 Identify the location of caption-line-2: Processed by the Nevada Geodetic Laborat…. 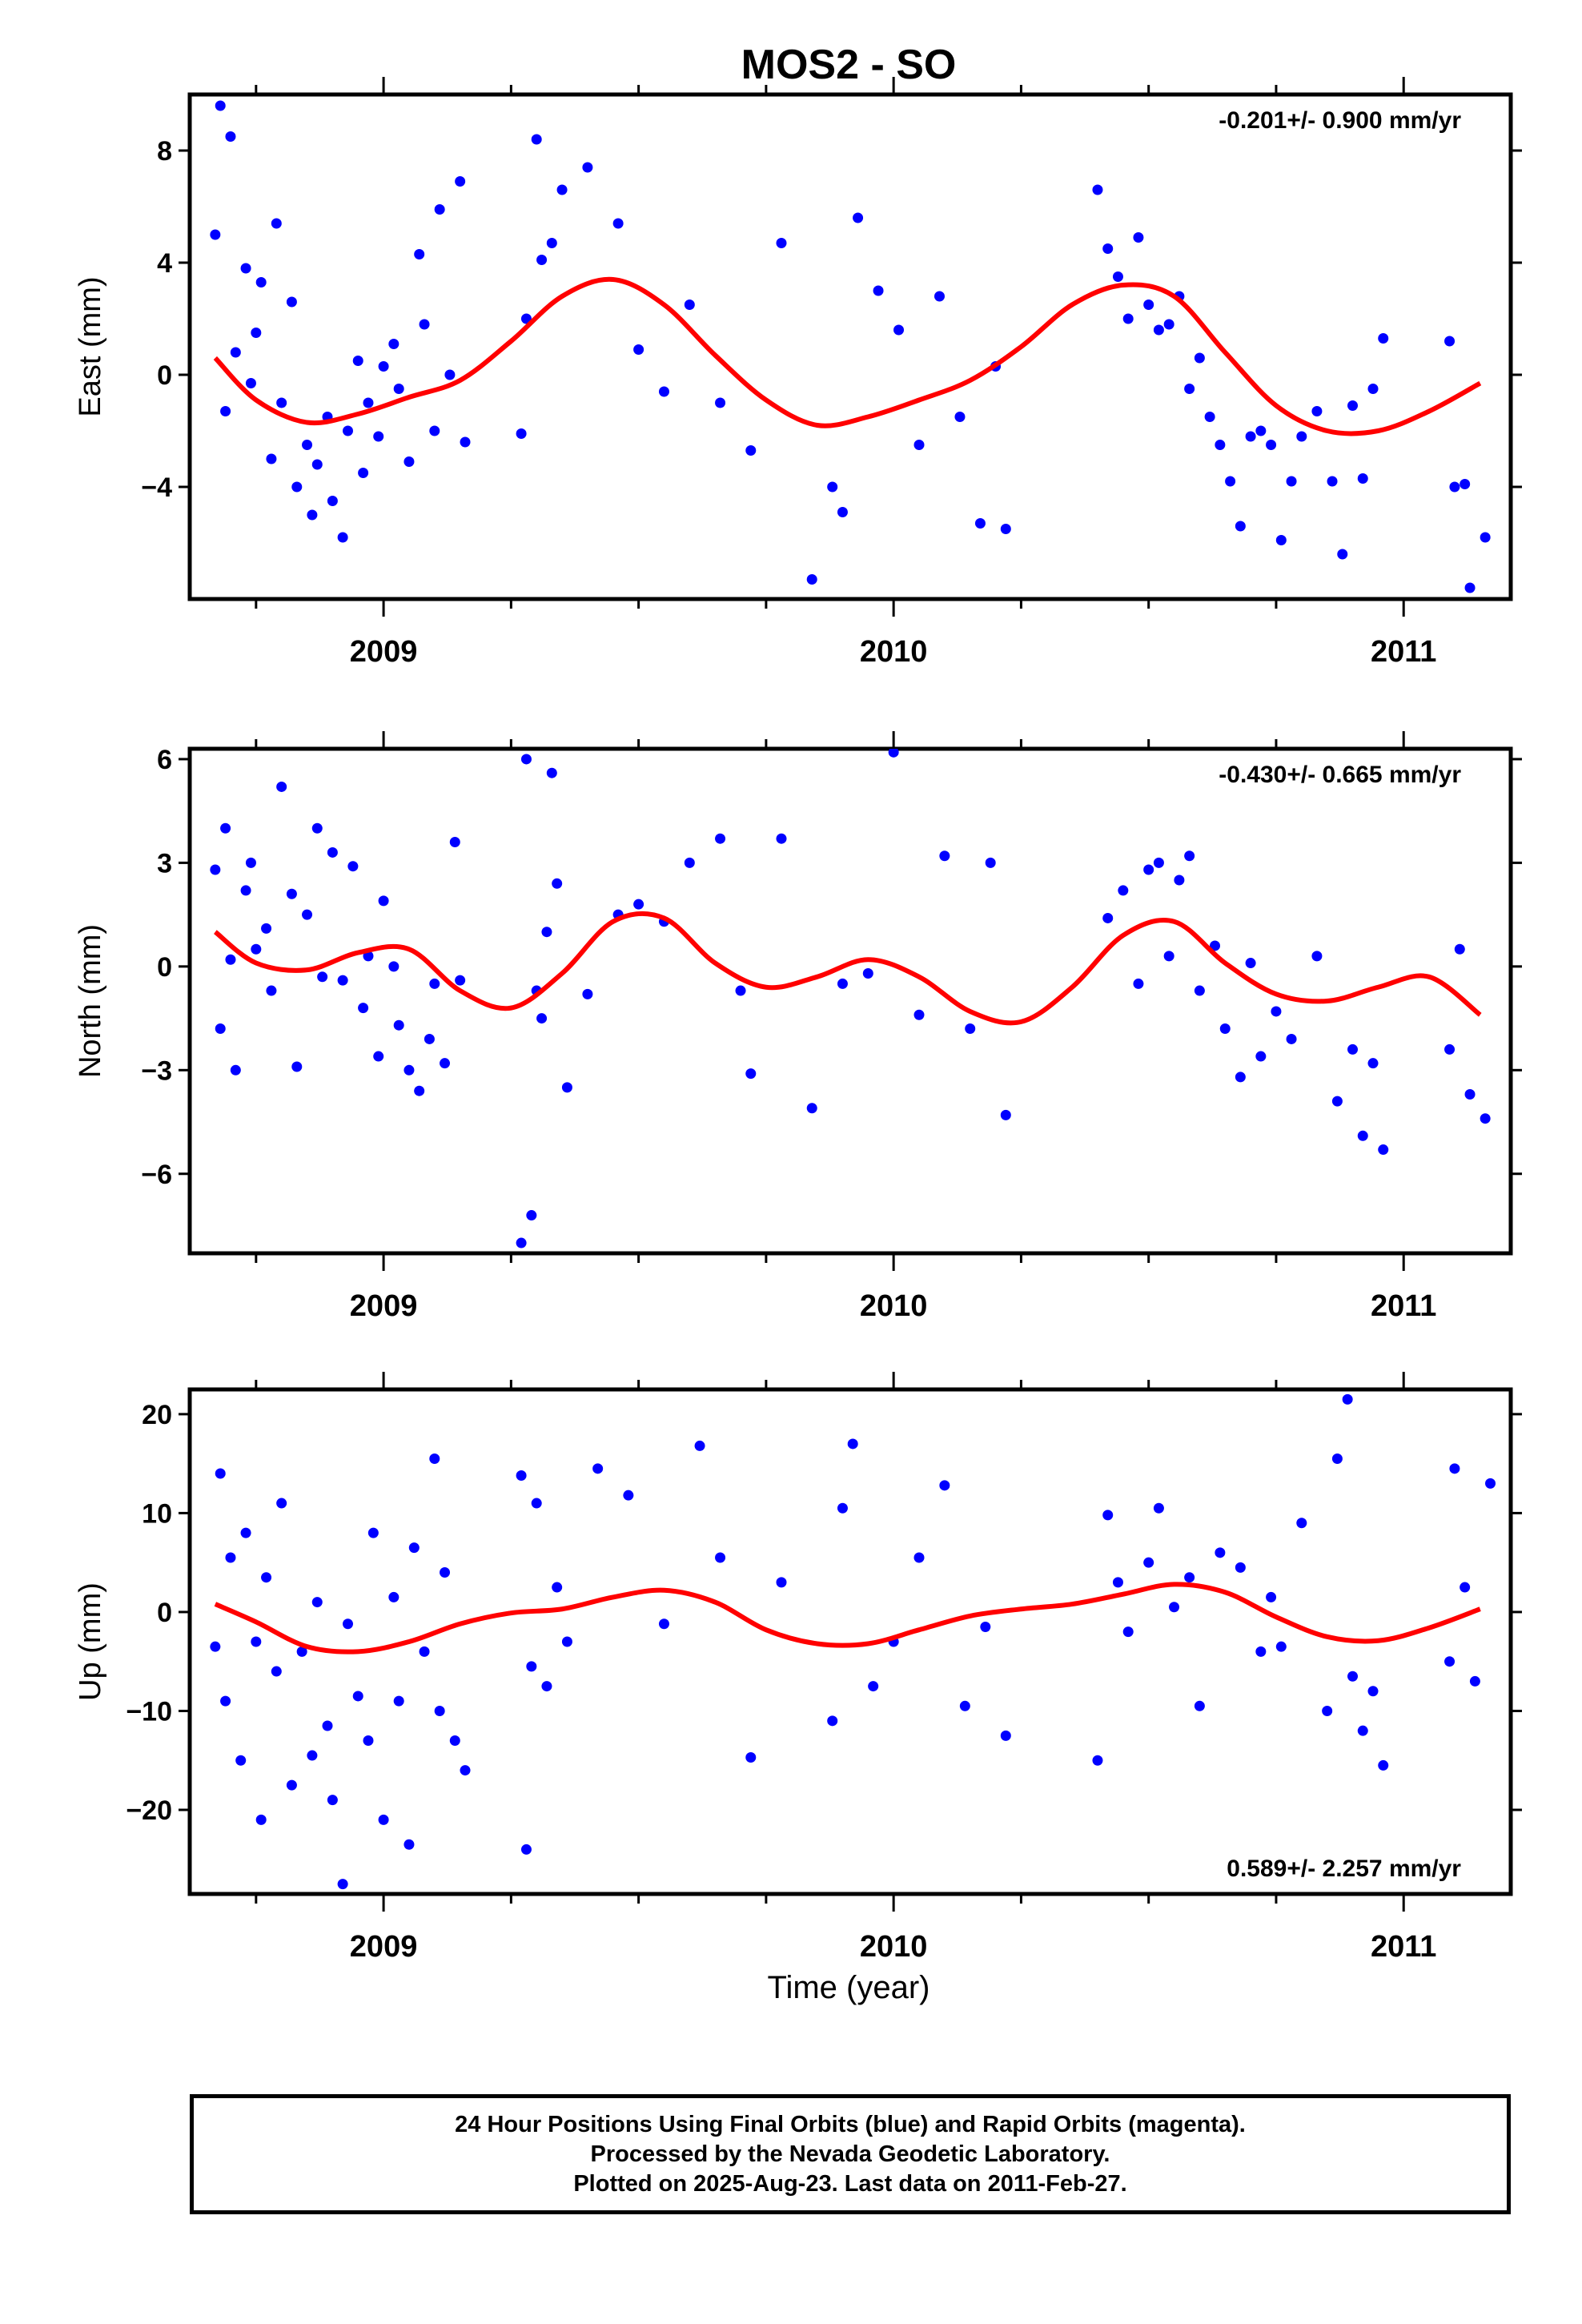
(850, 2154).